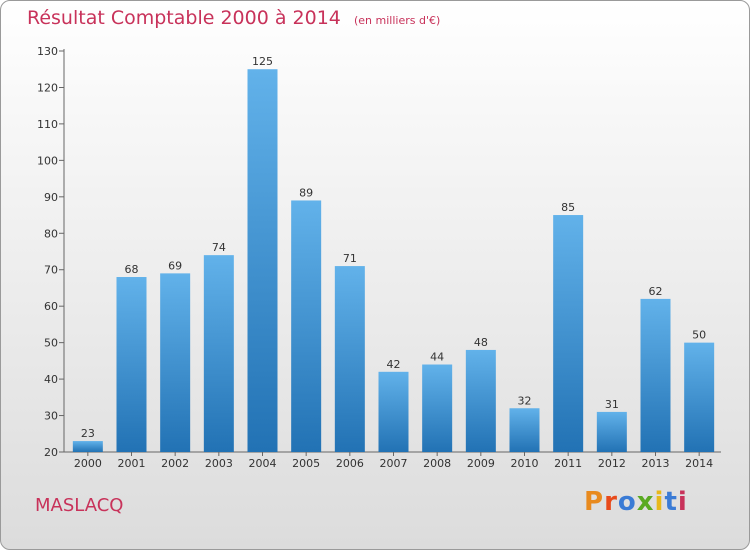 This screenshot has width=750, height=550. What do you see at coordinates (184, 18) in the screenshot?
I see `chart-title: Résultat Comptable 2000 à 2014` at bounding box center [184, 18].